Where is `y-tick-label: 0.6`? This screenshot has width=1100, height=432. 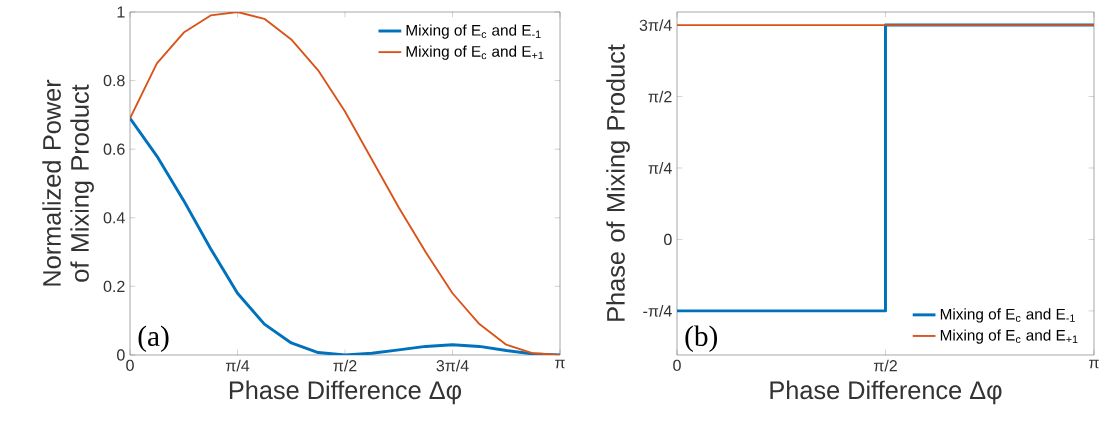
y-tick-label: 0.6 is located at coordinates (114, 149).